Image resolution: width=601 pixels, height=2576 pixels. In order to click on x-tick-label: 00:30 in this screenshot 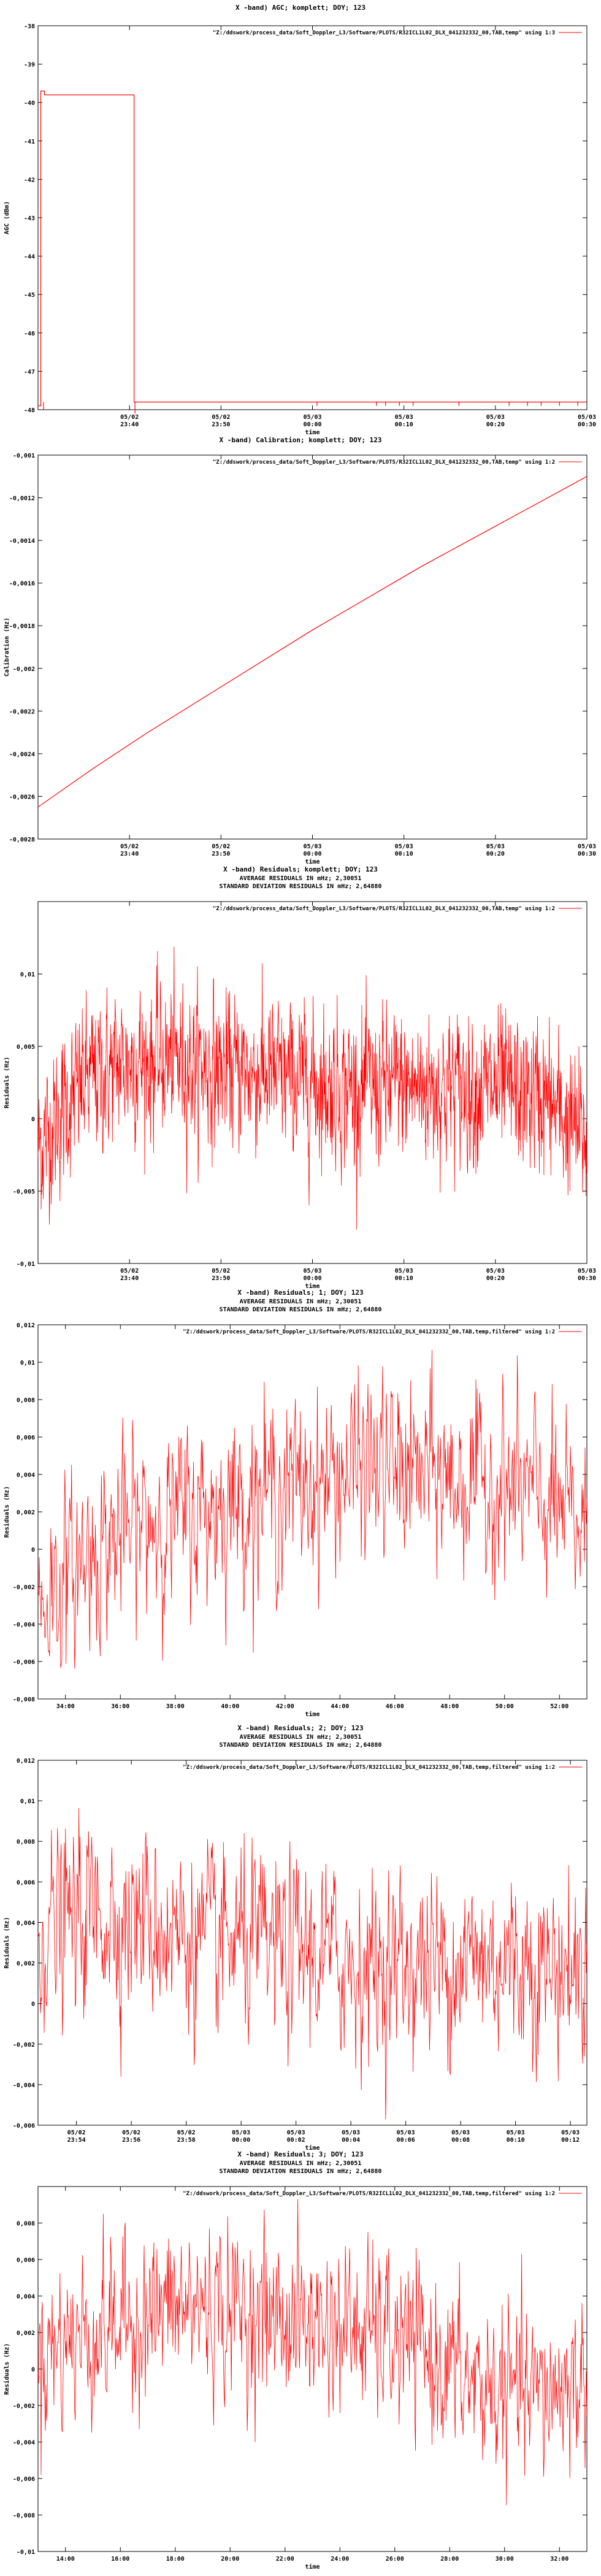, I will do `click(587, 424)`.